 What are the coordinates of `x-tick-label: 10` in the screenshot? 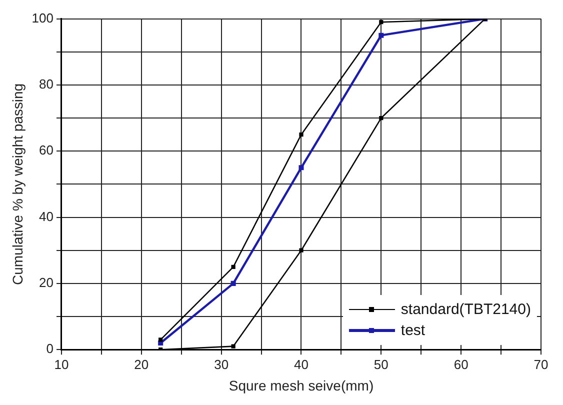 It's located at (61, 364).